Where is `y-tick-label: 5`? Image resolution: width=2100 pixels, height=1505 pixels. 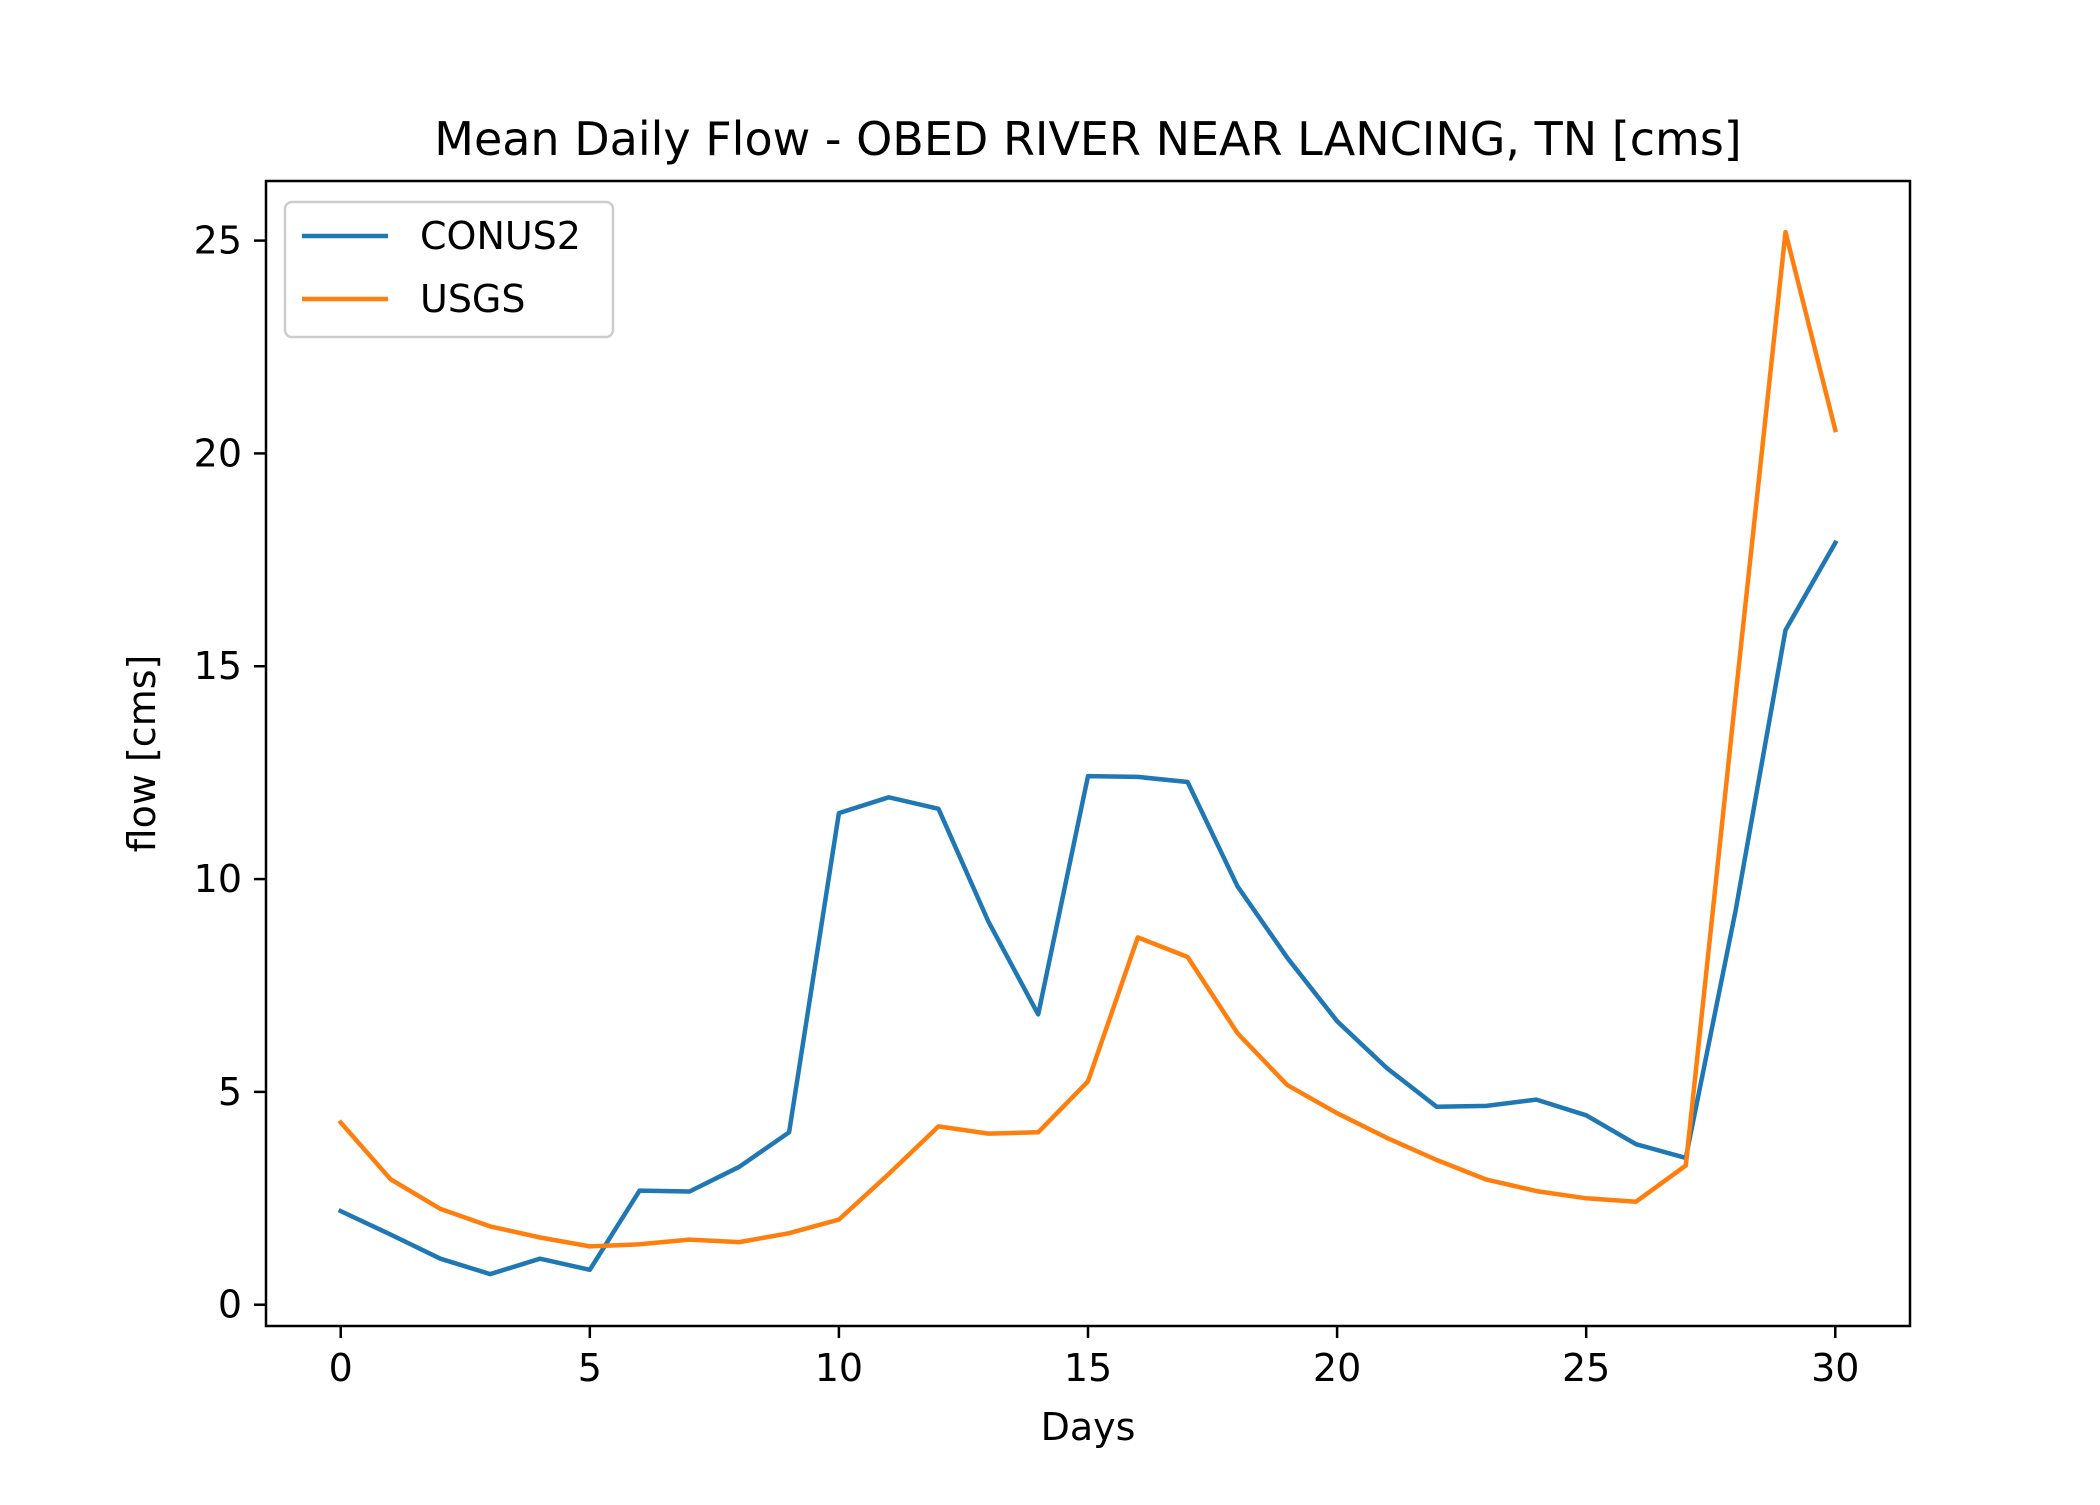 y-tick-label: 5 is located at coordinates (230, 1092).